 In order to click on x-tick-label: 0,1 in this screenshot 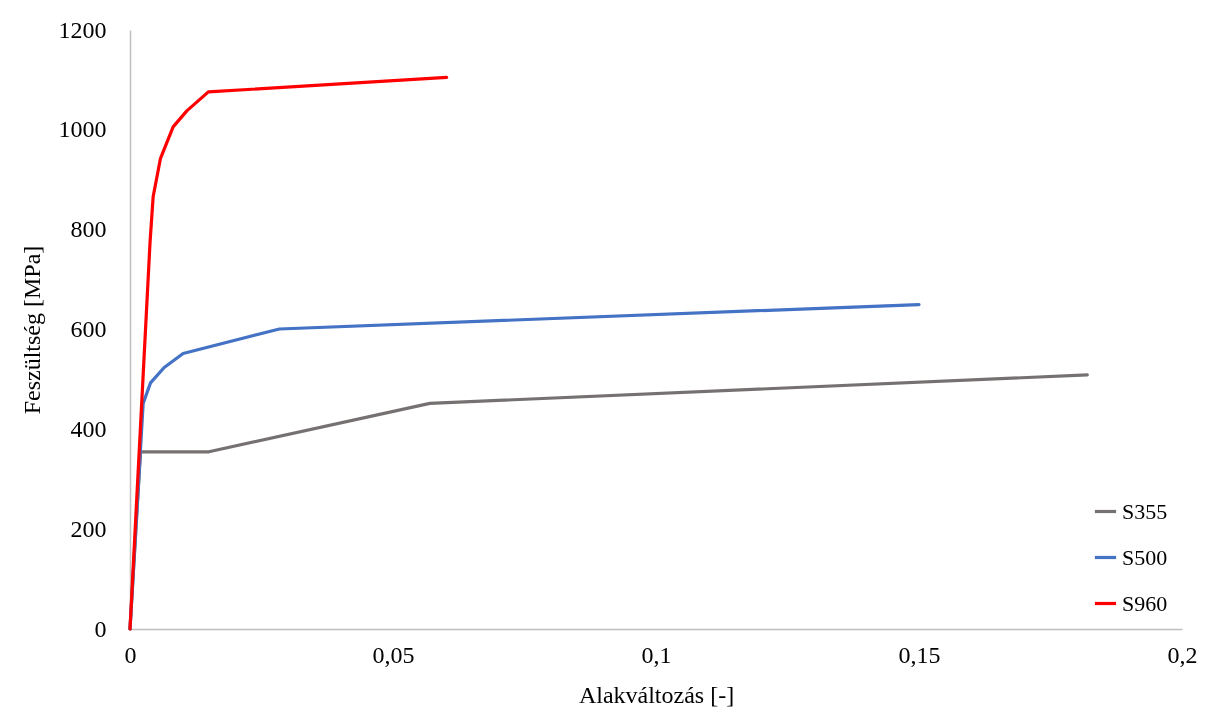, I will do `click(656, 654)`.